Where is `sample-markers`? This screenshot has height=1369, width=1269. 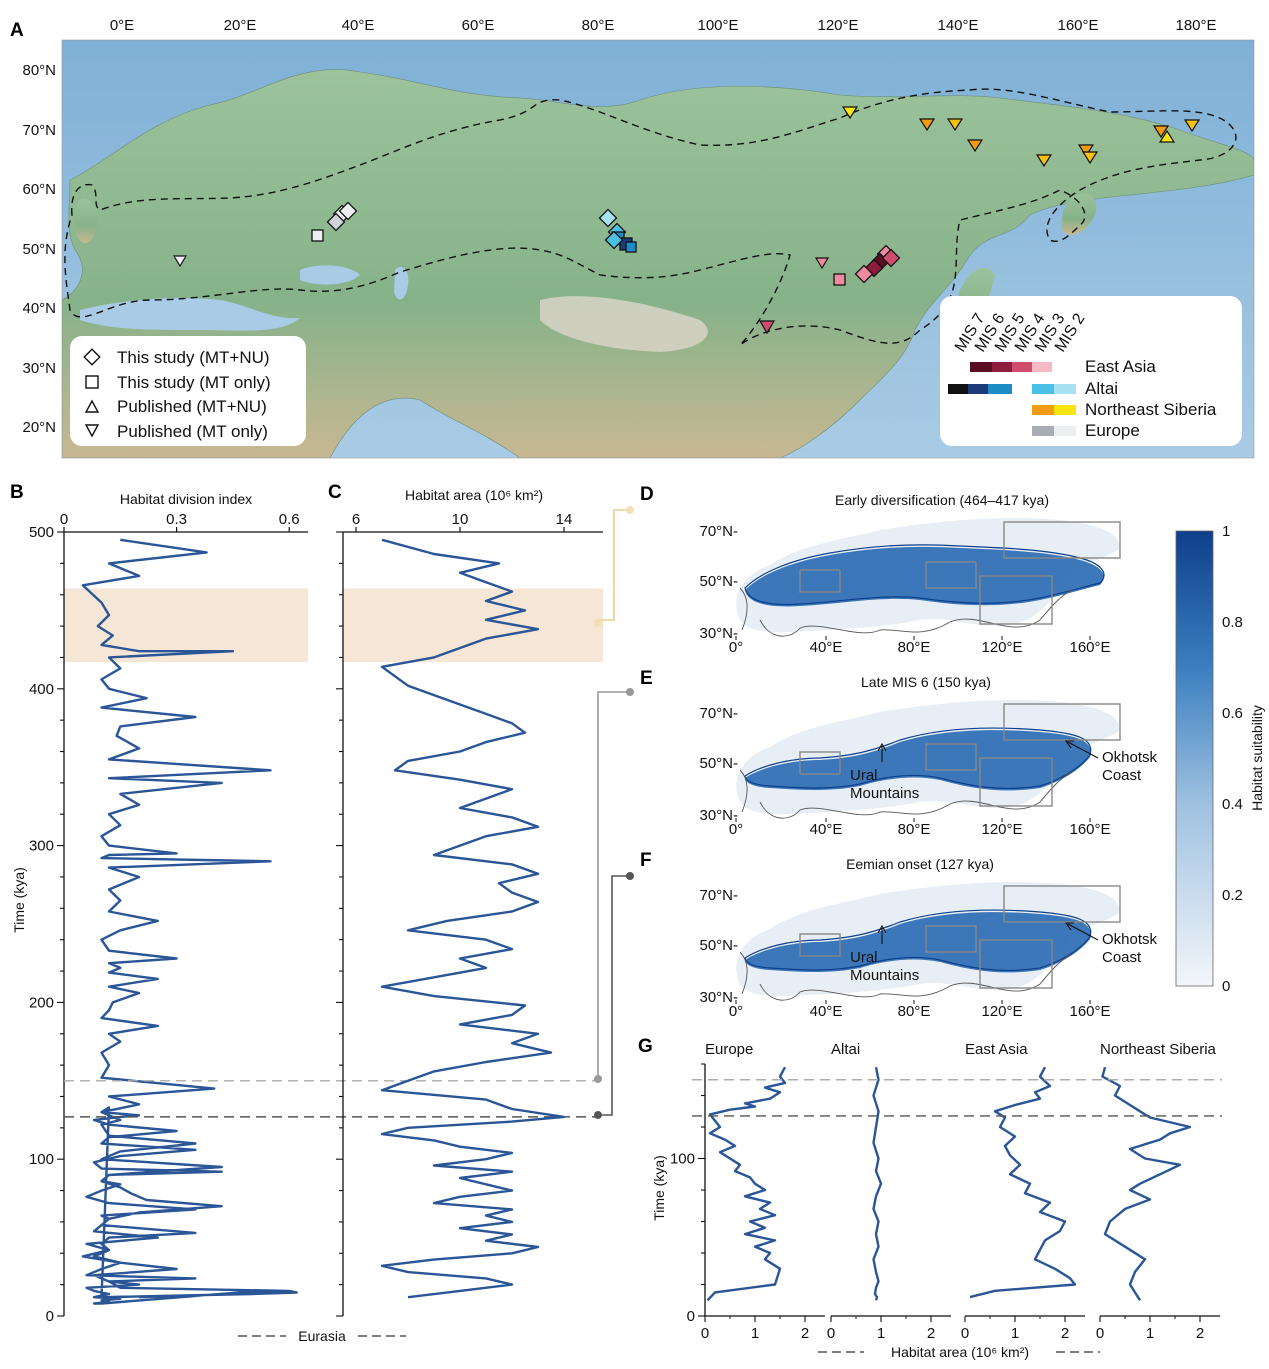 sample-markers is located at coordinates (686, 220).